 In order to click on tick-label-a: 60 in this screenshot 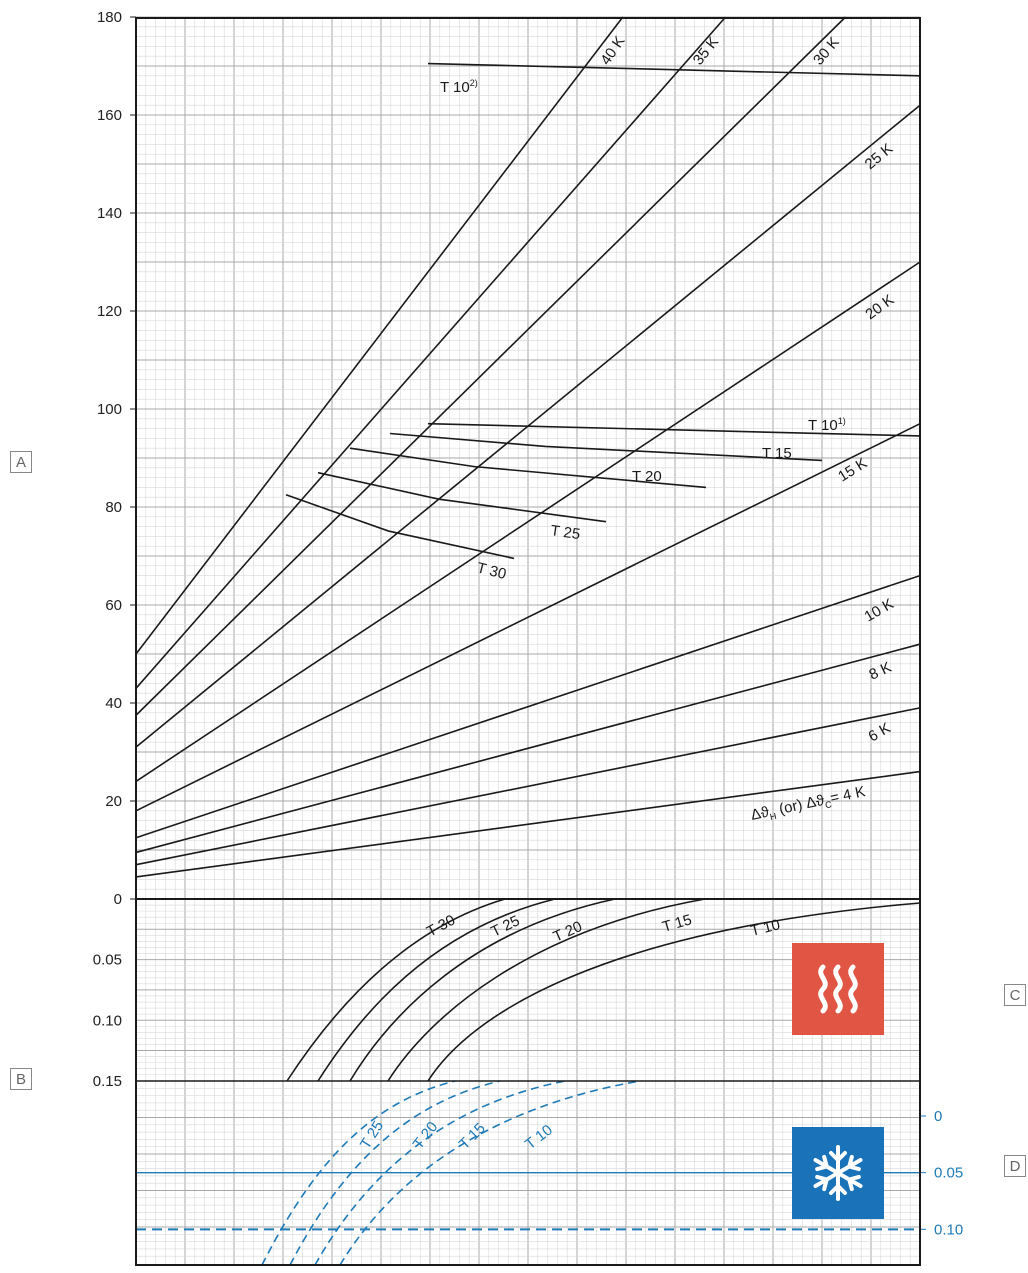, I will do `click(113, 605)`.